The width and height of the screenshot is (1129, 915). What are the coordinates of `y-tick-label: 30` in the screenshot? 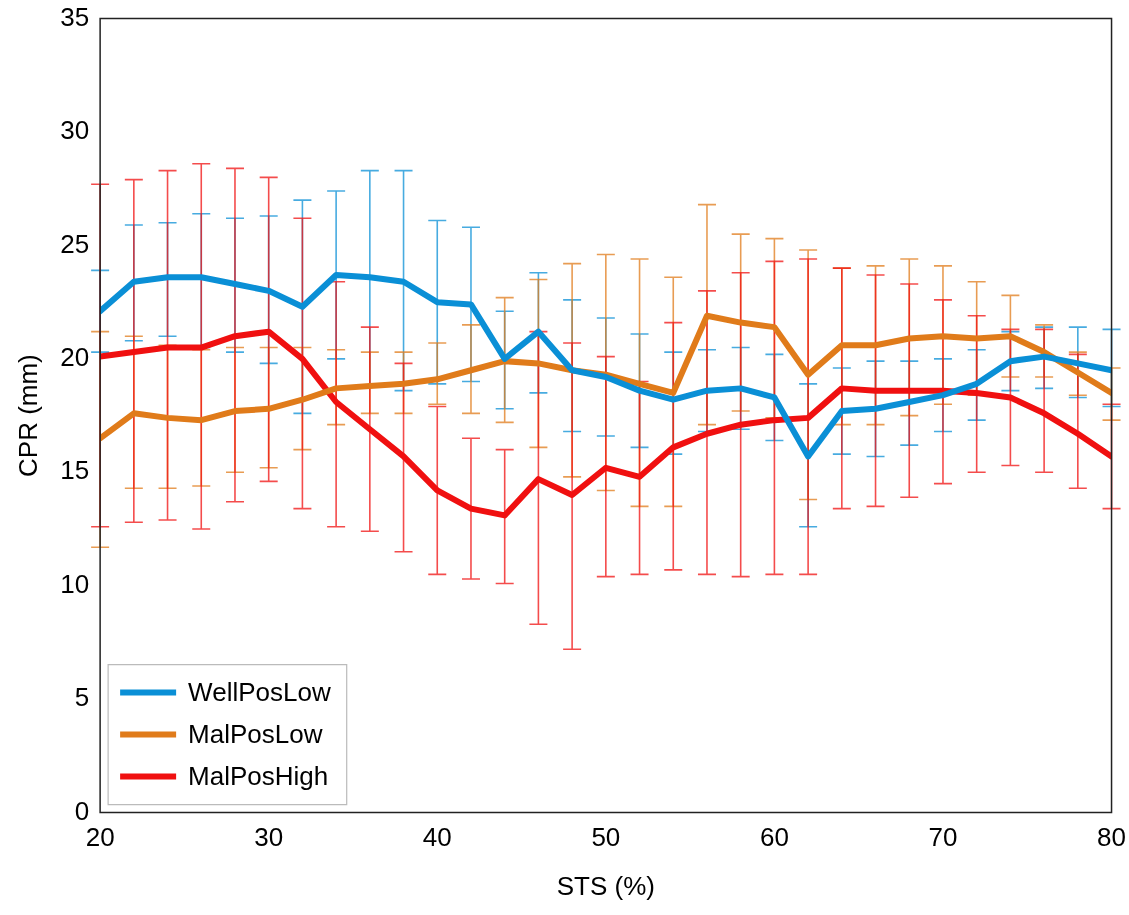 It's located at (75, 130).